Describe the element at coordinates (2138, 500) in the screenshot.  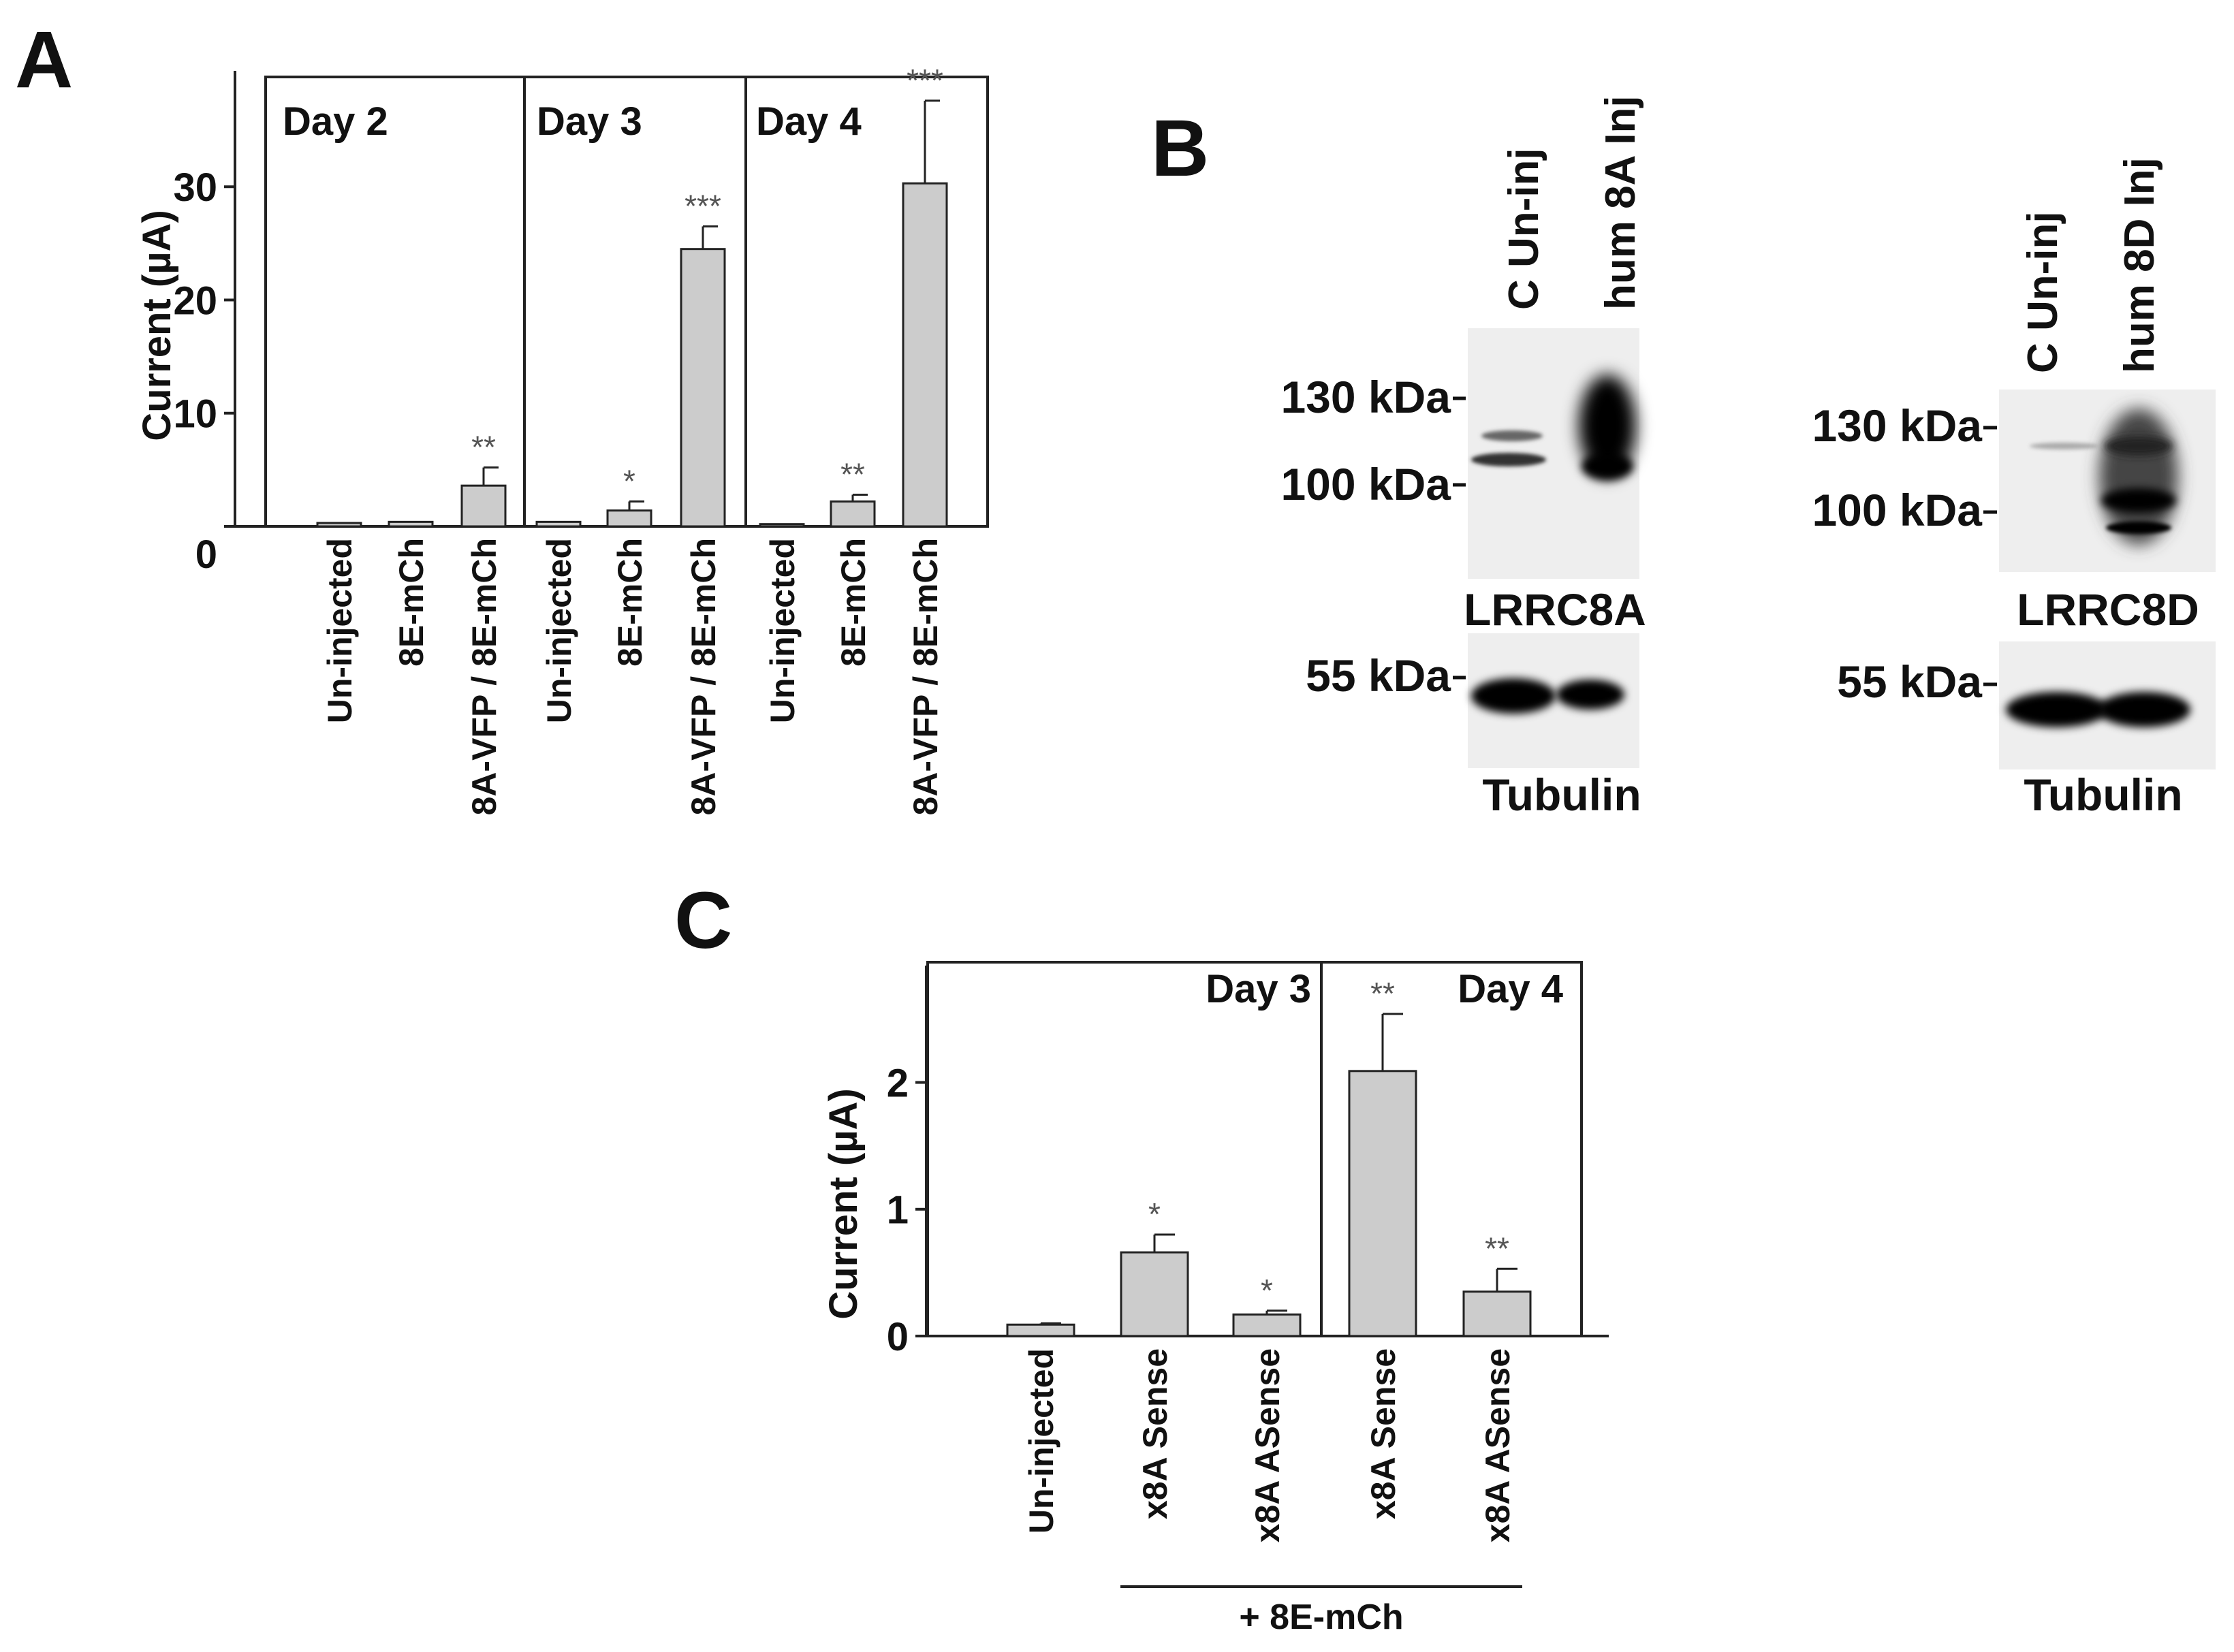
I see `blot2-band-100-injected` at that location.